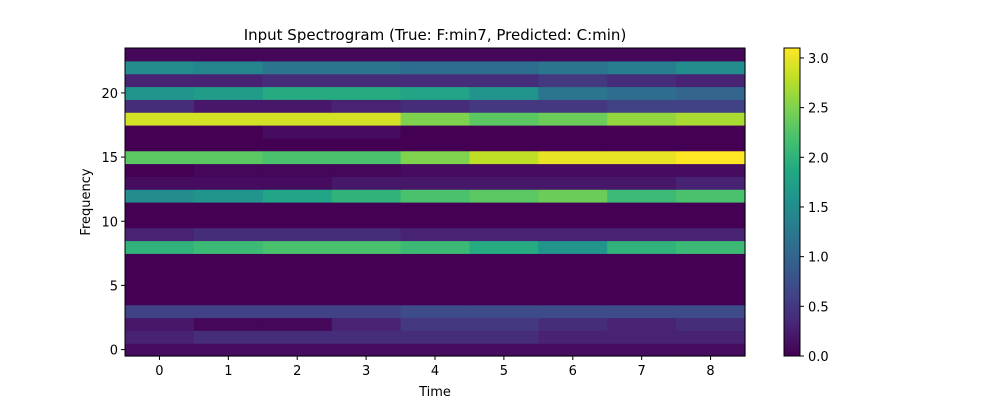  Describe the element at coordinates (114, 351) in the screenshot. I see `y-tick-label: 0` at that location.